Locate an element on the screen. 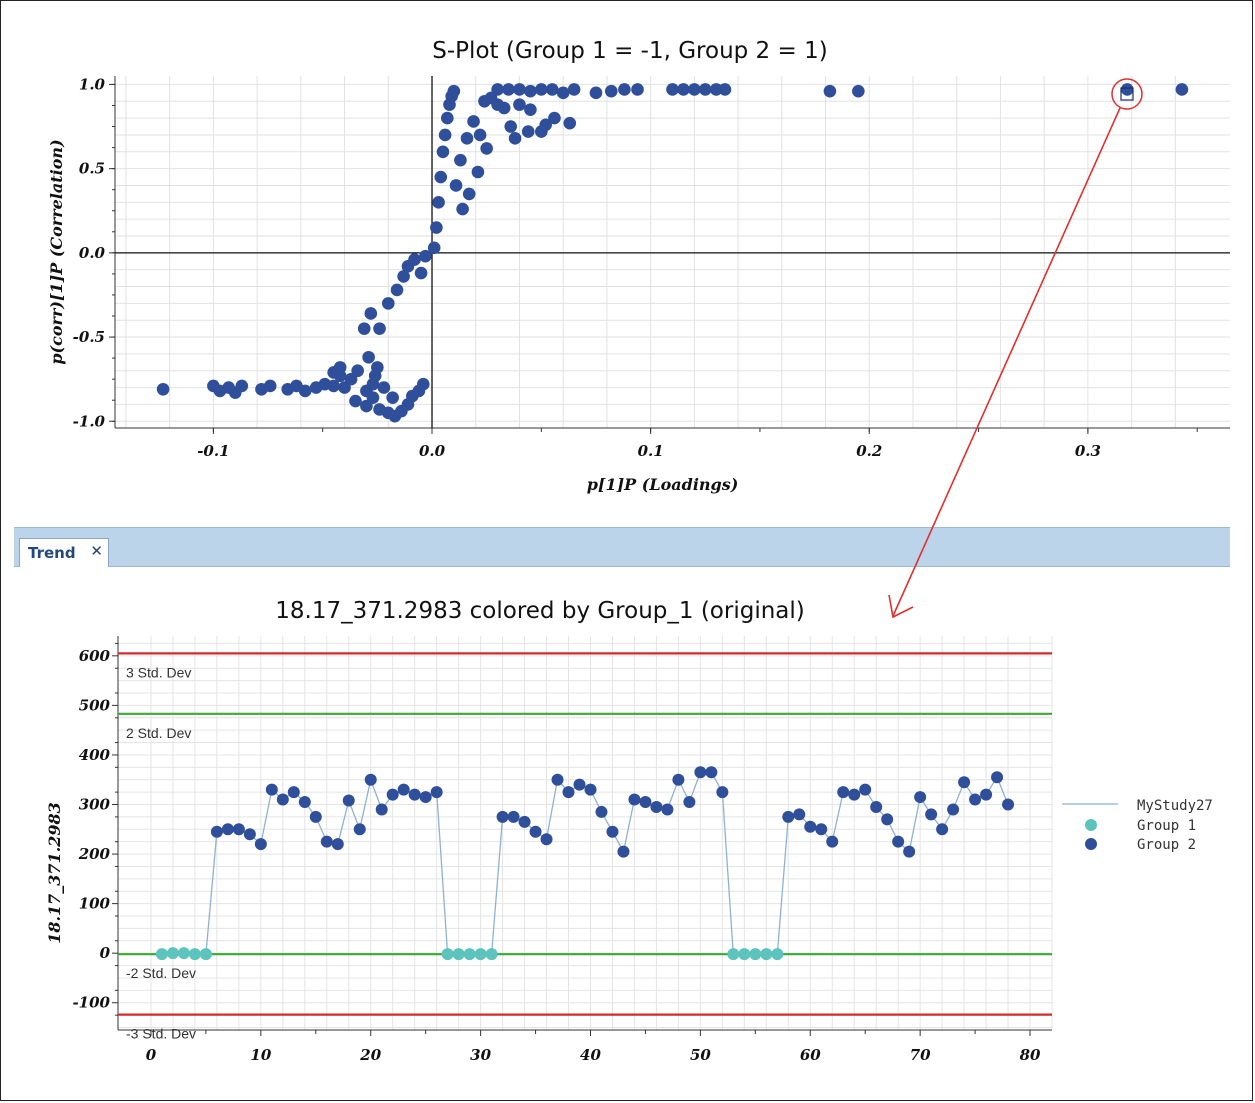 This screenshot has height=1103, width=1255. x-tick-label: -0.1 is located at coordinates (213, 451).